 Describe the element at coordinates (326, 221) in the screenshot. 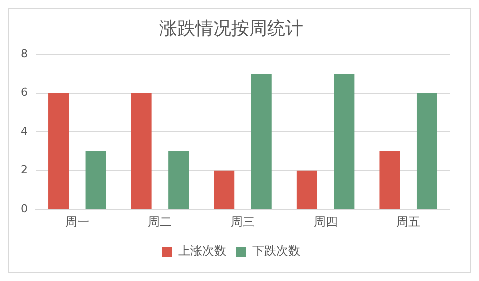

I see `x-tick-label: 周四` at that location.